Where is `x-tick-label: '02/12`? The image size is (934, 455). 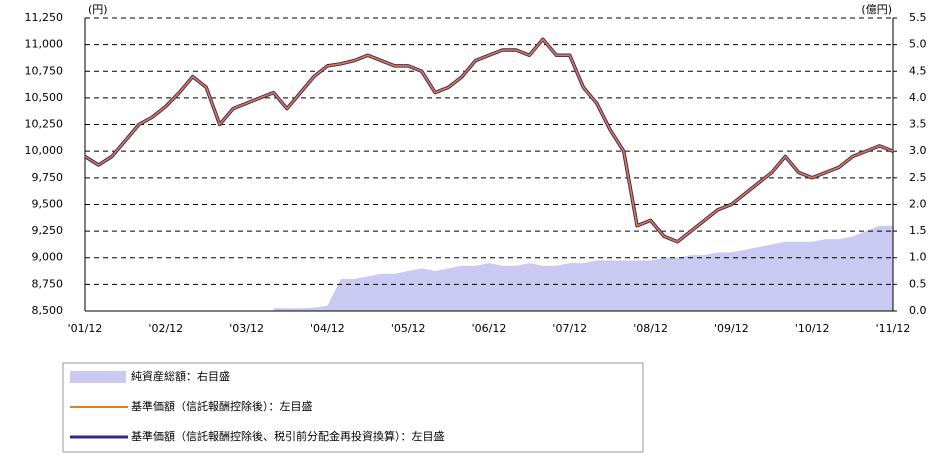 x-tick-label: '02/12 is located at coordinates (165, 328).